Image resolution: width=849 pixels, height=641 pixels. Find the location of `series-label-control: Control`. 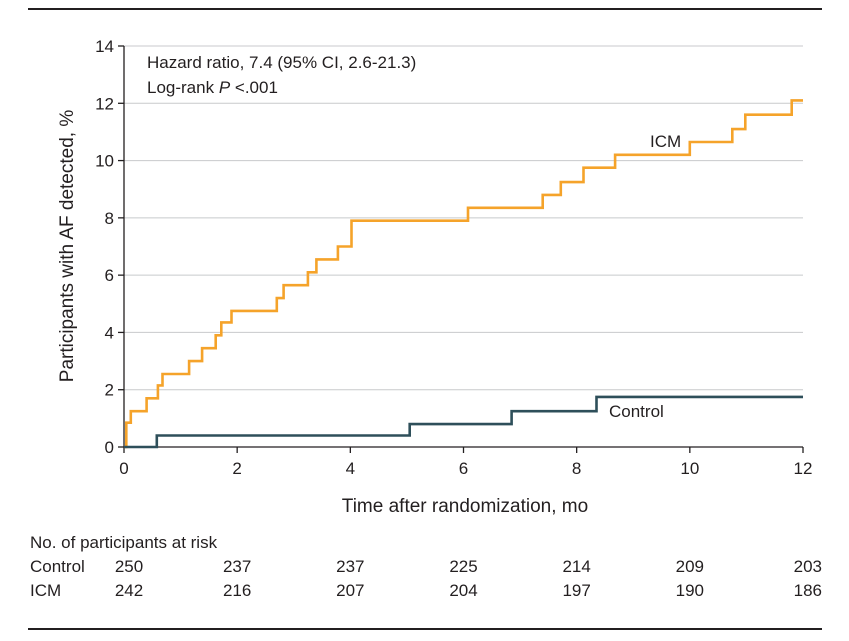

series-label-control: Control is located at coordinates (636, 411).